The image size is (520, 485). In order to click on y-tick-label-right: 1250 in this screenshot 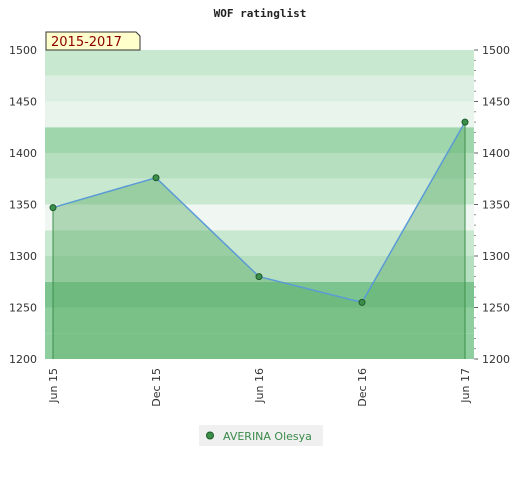, I will do `click(496, 308)`.